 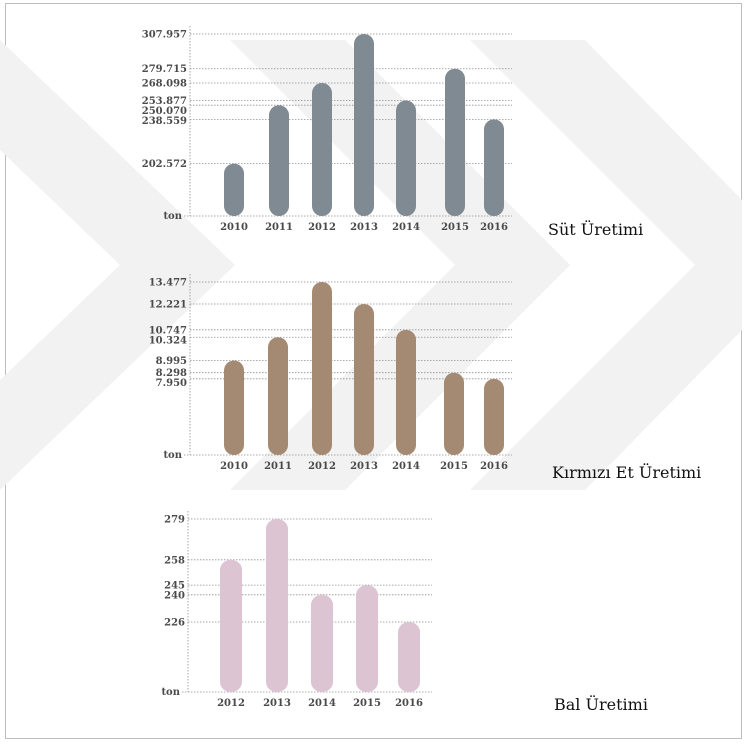 What do you see at coordinates (454, 413) in the screenshot?
I see `k-rm-z-et-retimi-bar-2015` at bounding box center [454, 413].